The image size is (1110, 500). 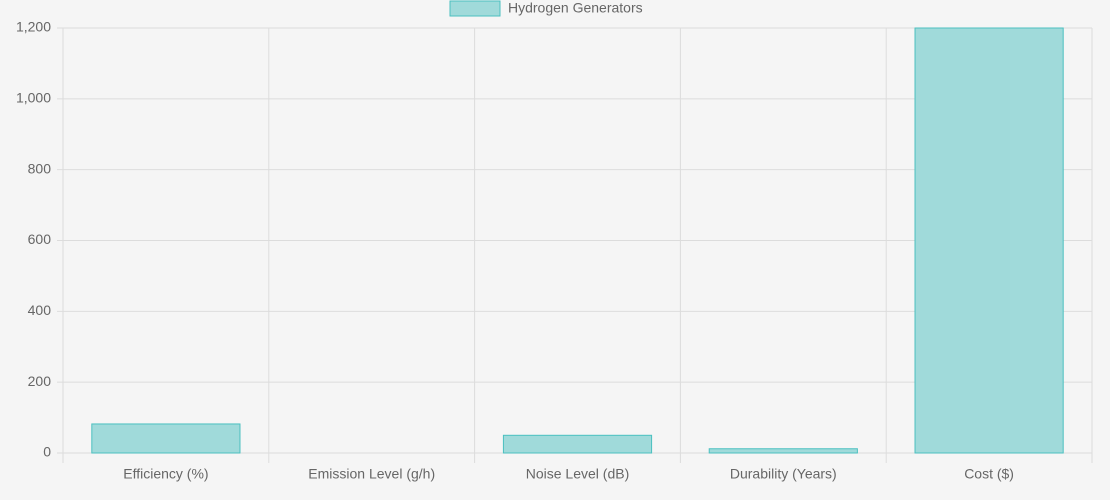 I want to click on legend-swatch, so click(x=475, y=8).